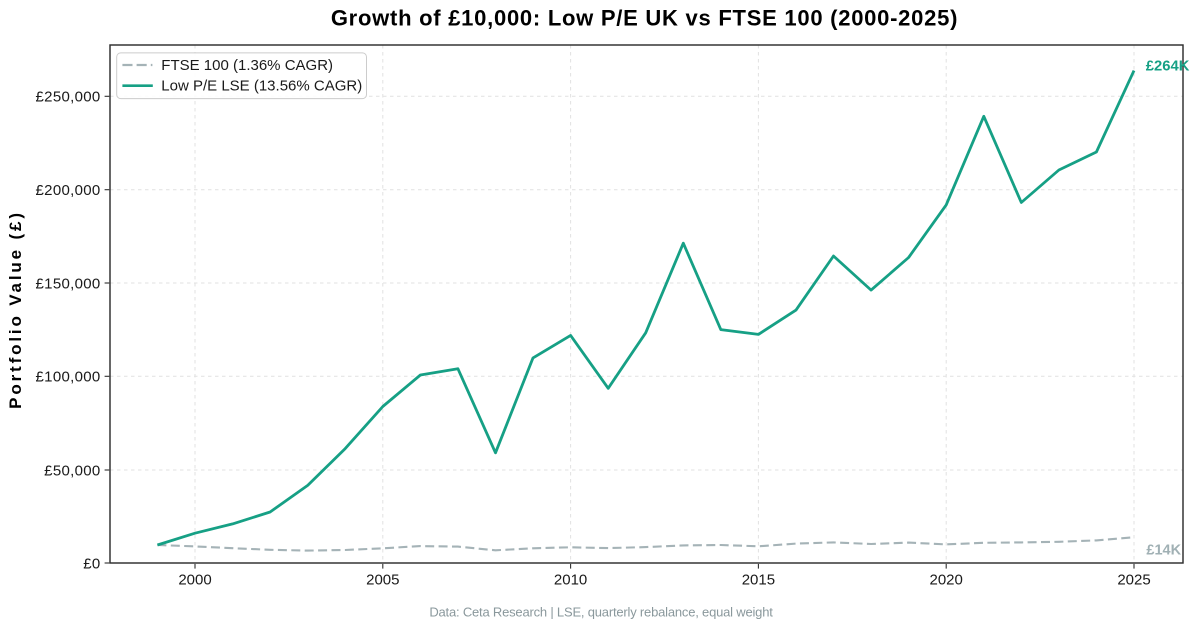 This screenshot has width=1200, height=628. What do you see at coordinates (68, 377) in the screenshot?
I see `svg-text: £100,000` at bounding box center [68, 377].